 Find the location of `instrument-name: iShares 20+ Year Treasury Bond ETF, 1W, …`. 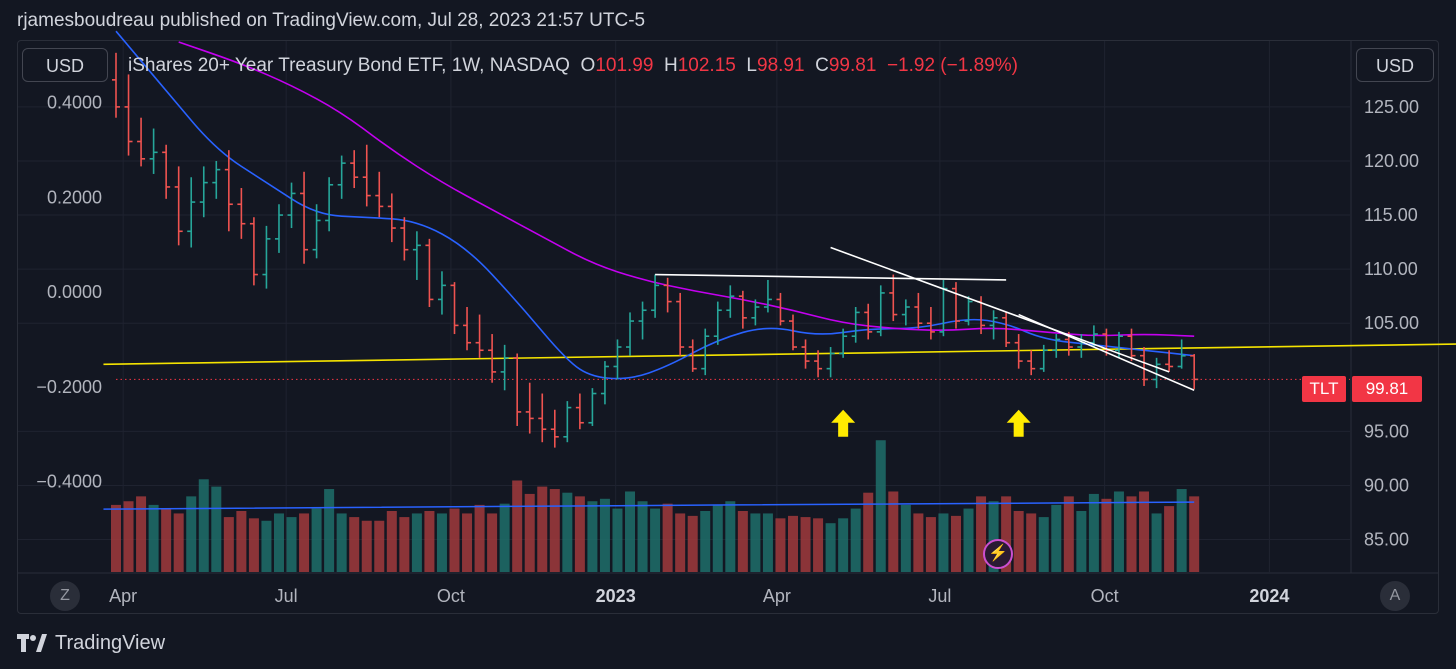

instrument-name: iShares 20+ Year Treasury Bond ETF, 1W, … is located at coordinates (349, 65).